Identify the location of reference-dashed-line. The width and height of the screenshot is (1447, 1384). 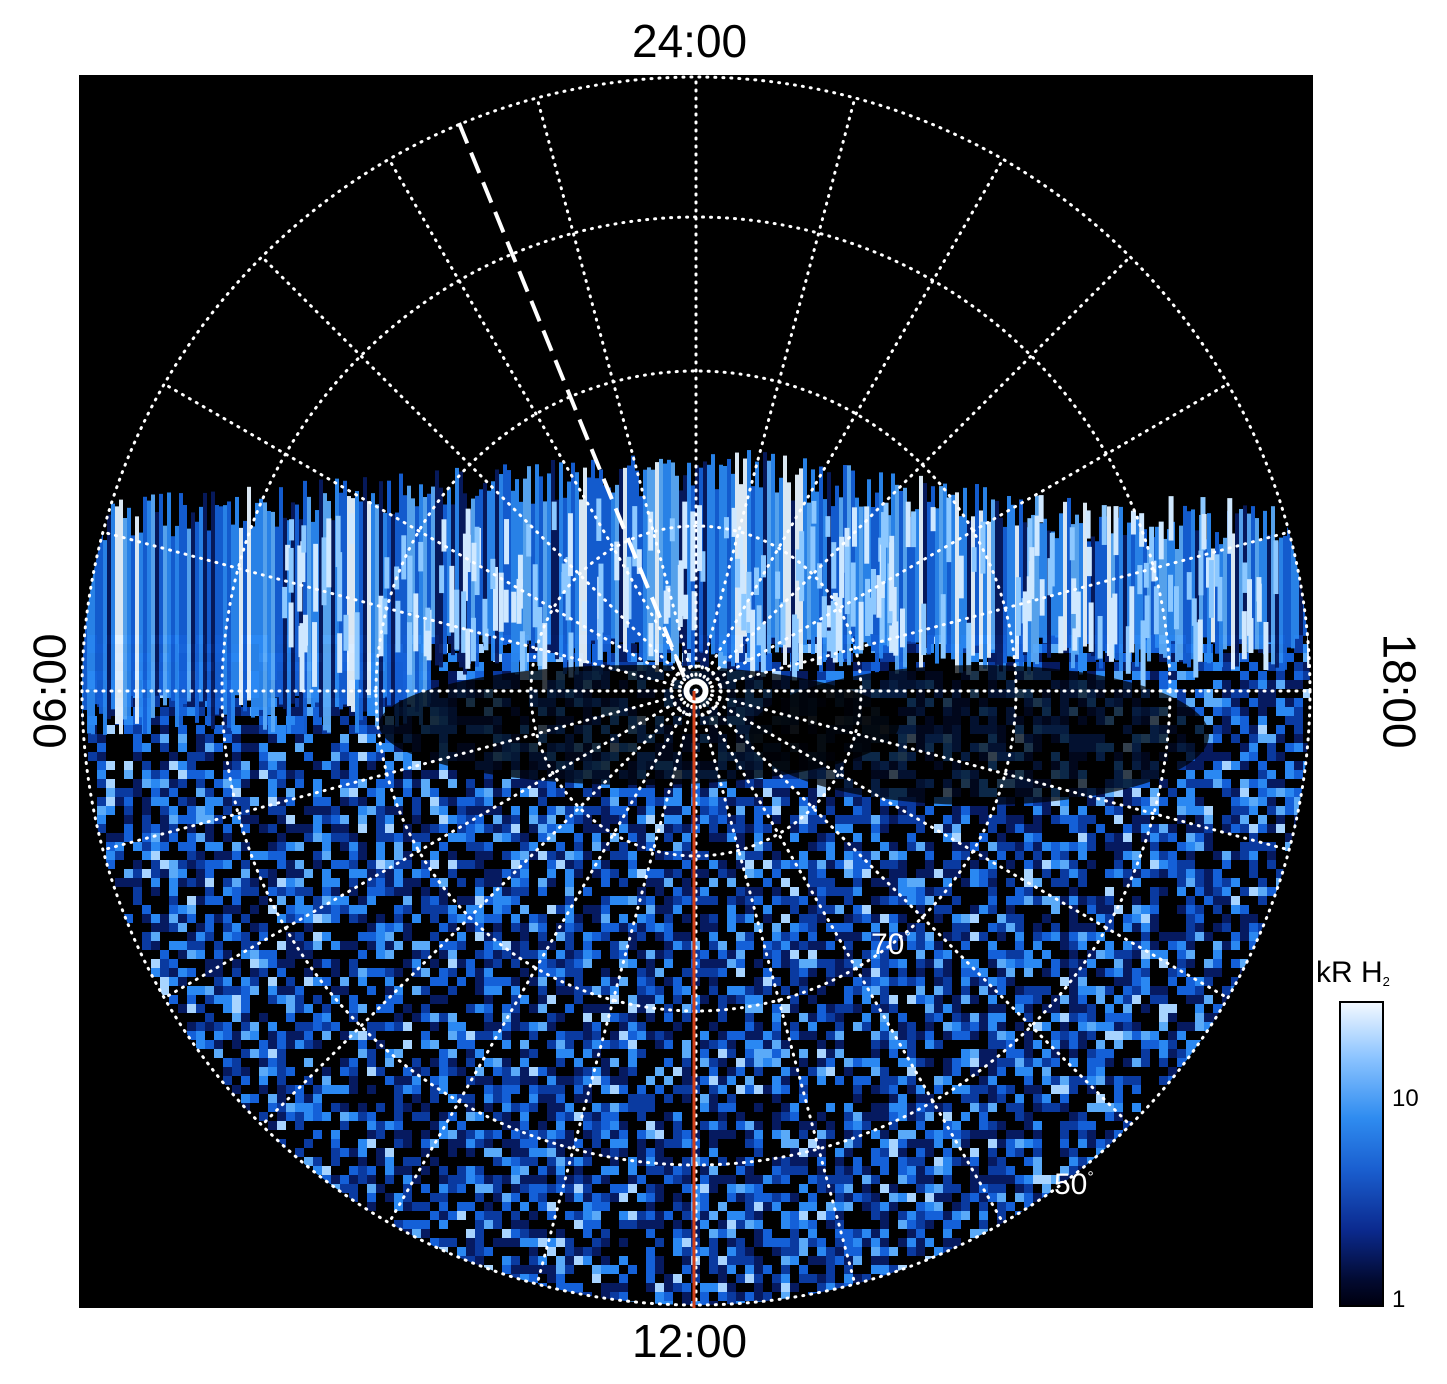
(572, 401).